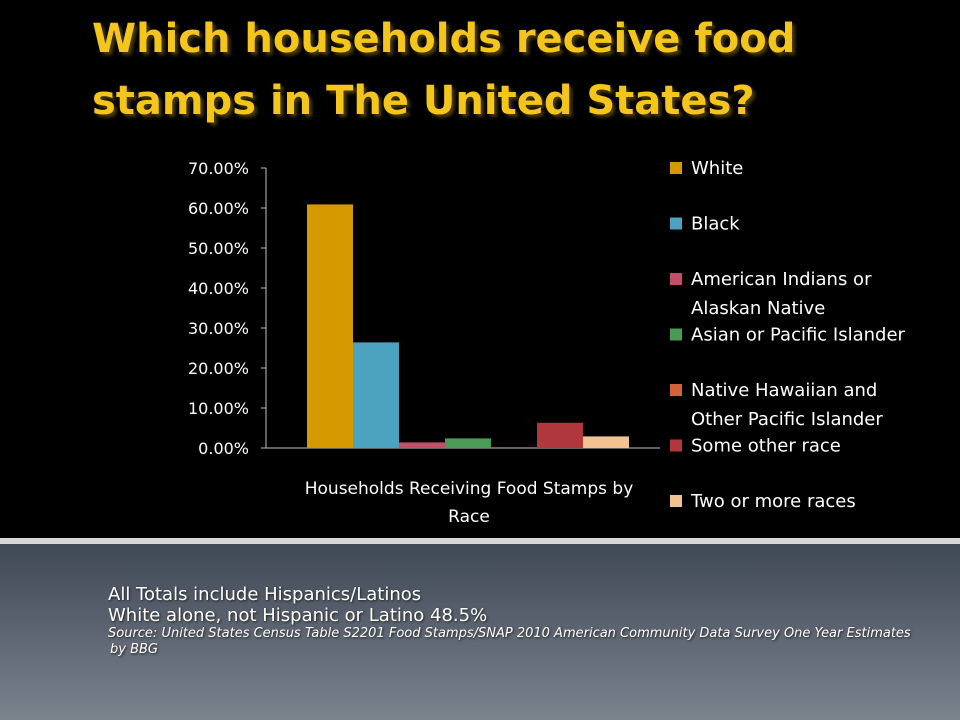  What do you see at coordinates (265, 594) in the screenshot?
I see `note-hispanic-totals: All Totals include Hispanics/Latinos` at bounding box center [265, 594].